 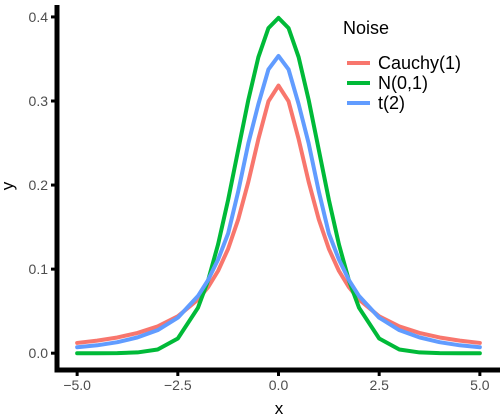 What do you see at coordinates (39, 353) in the screenshot?
I see `y-tick-label: 0.0` at bounding box center [39, 353].